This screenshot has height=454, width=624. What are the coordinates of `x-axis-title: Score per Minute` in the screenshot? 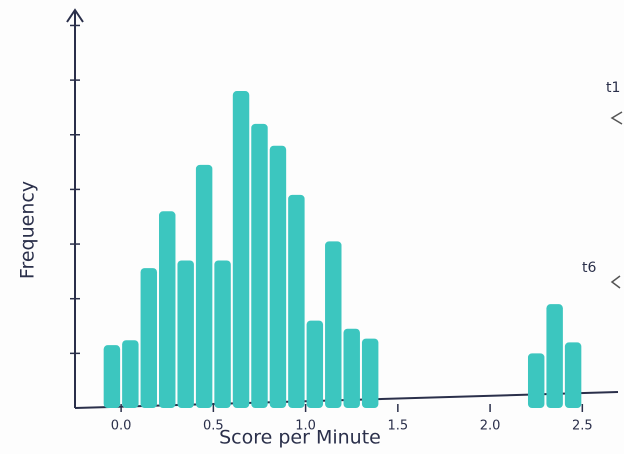 It's located at (300, 438).